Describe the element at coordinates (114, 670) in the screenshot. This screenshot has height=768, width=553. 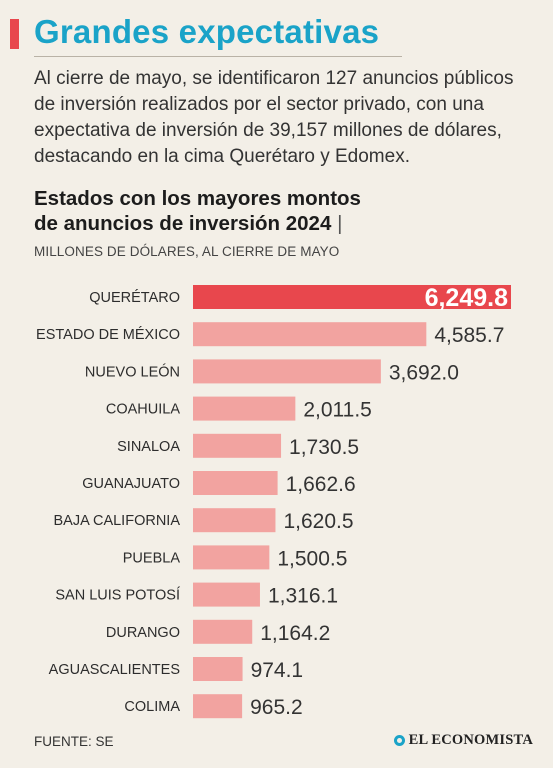
I see `category-label: AGUASCALIENTES` at that location.